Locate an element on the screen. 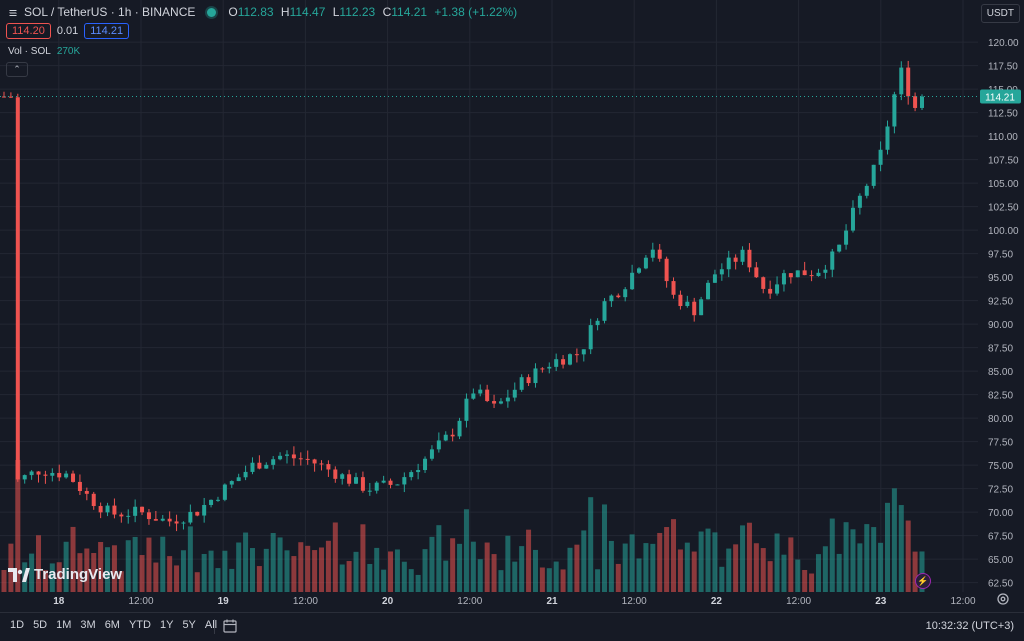 This screenshot has height=641, width=1024. go-to-date-icon is located at coordinates (230, 626).